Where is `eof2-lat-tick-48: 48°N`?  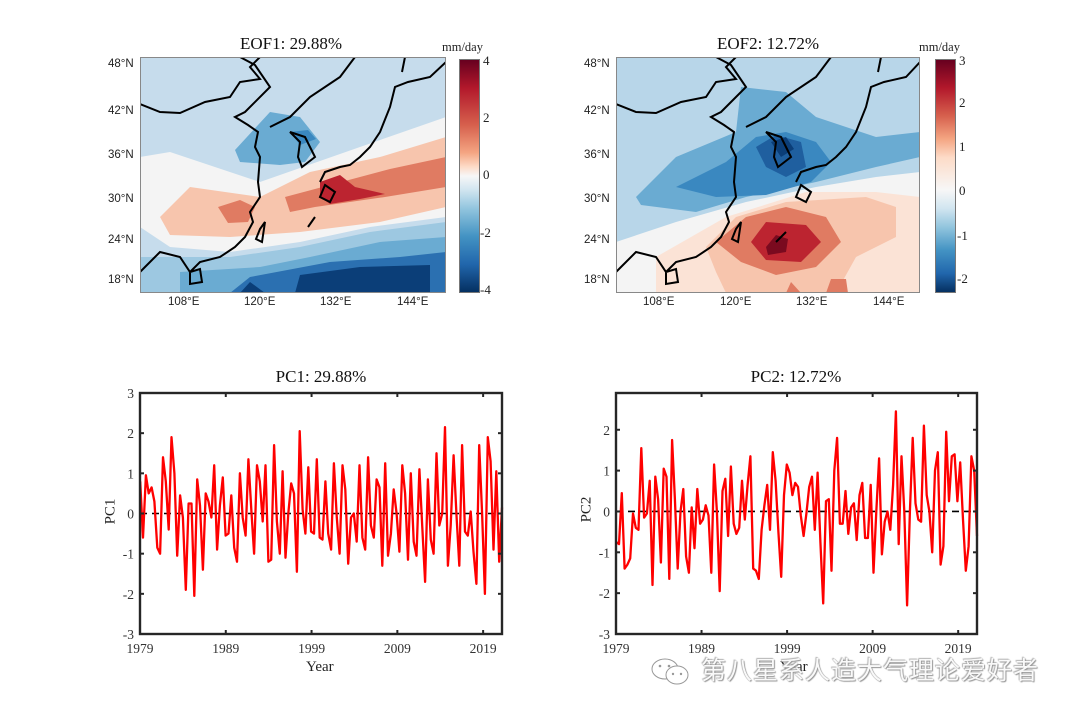
eof2-lat-tick-48: 48°N is located at coordinates (597, 64).